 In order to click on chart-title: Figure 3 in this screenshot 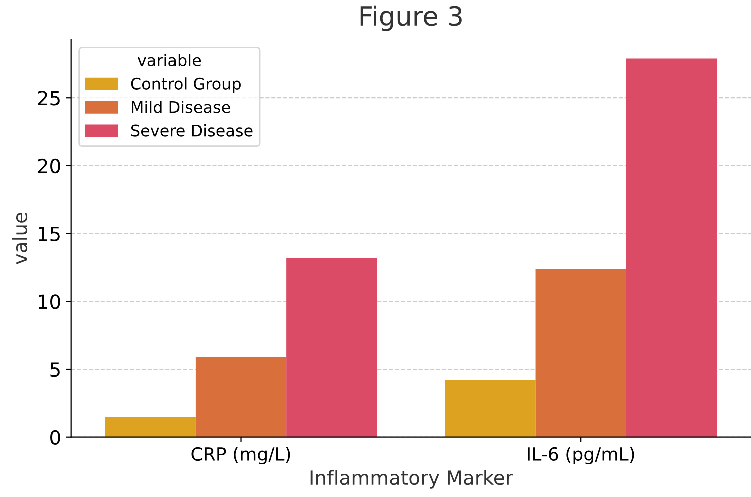, I will do `click(411, 19)`.